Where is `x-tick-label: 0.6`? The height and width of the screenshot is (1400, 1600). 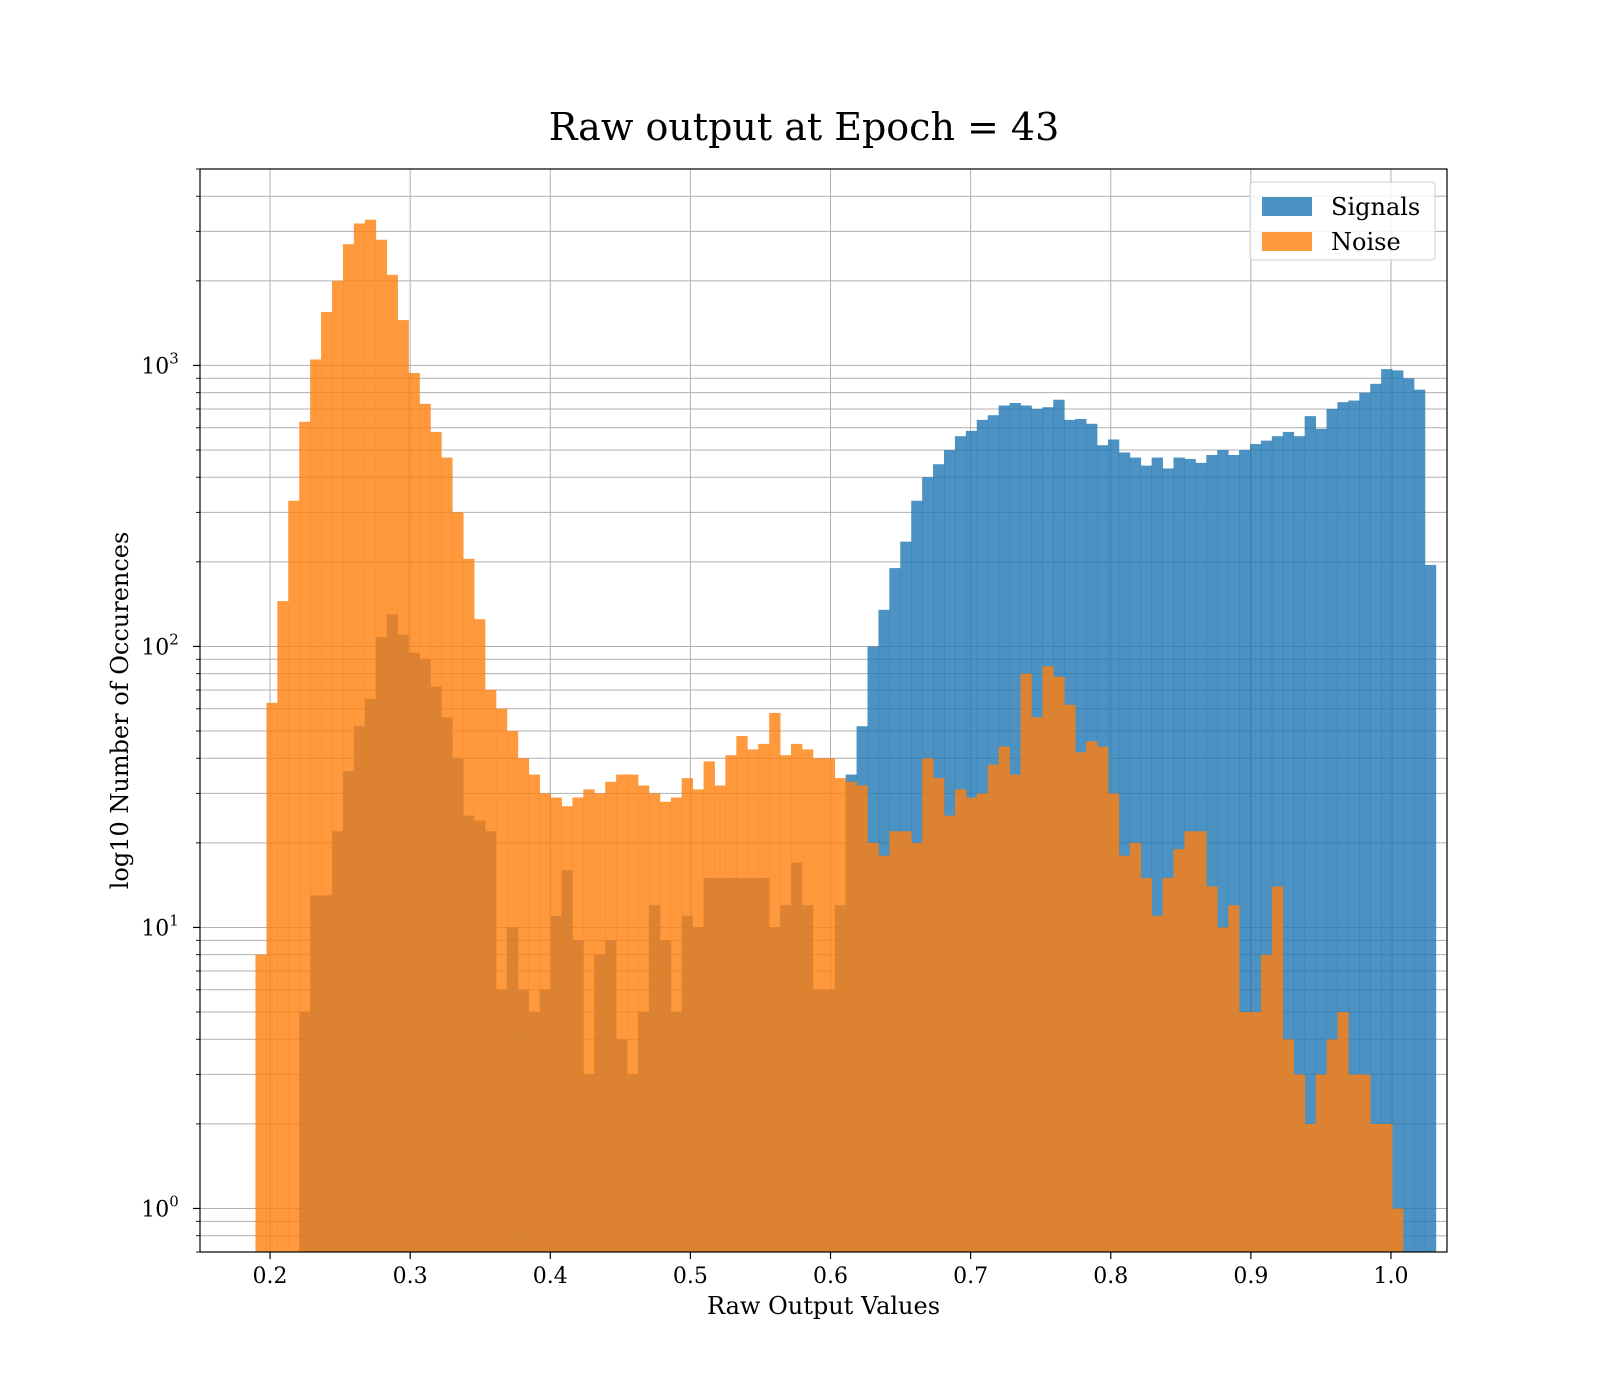 x-tick-label: 0.6 is located at coordinates (830, 1276).